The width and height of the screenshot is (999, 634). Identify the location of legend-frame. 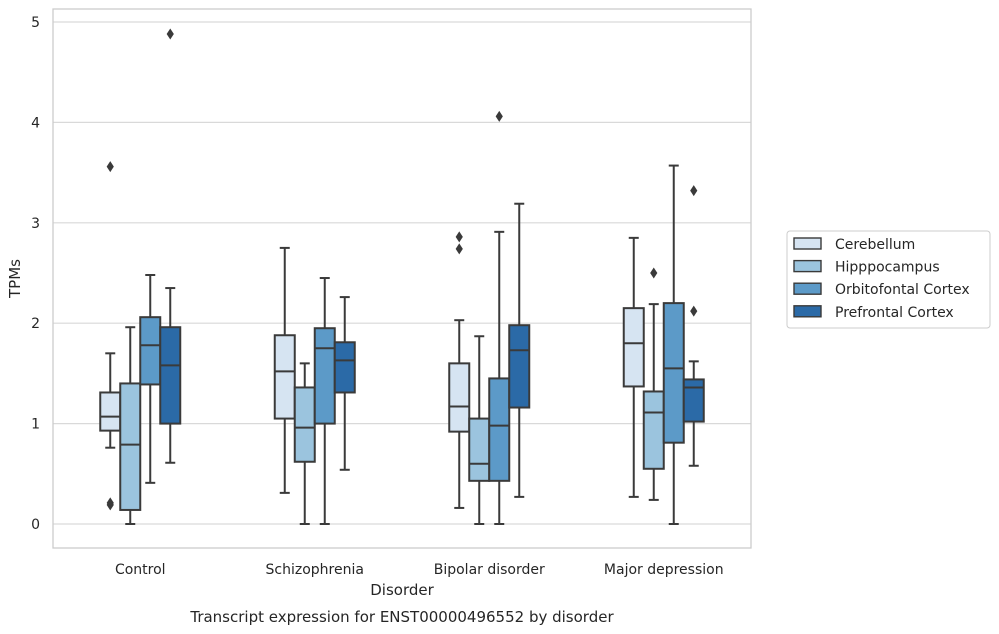
(888, 279).